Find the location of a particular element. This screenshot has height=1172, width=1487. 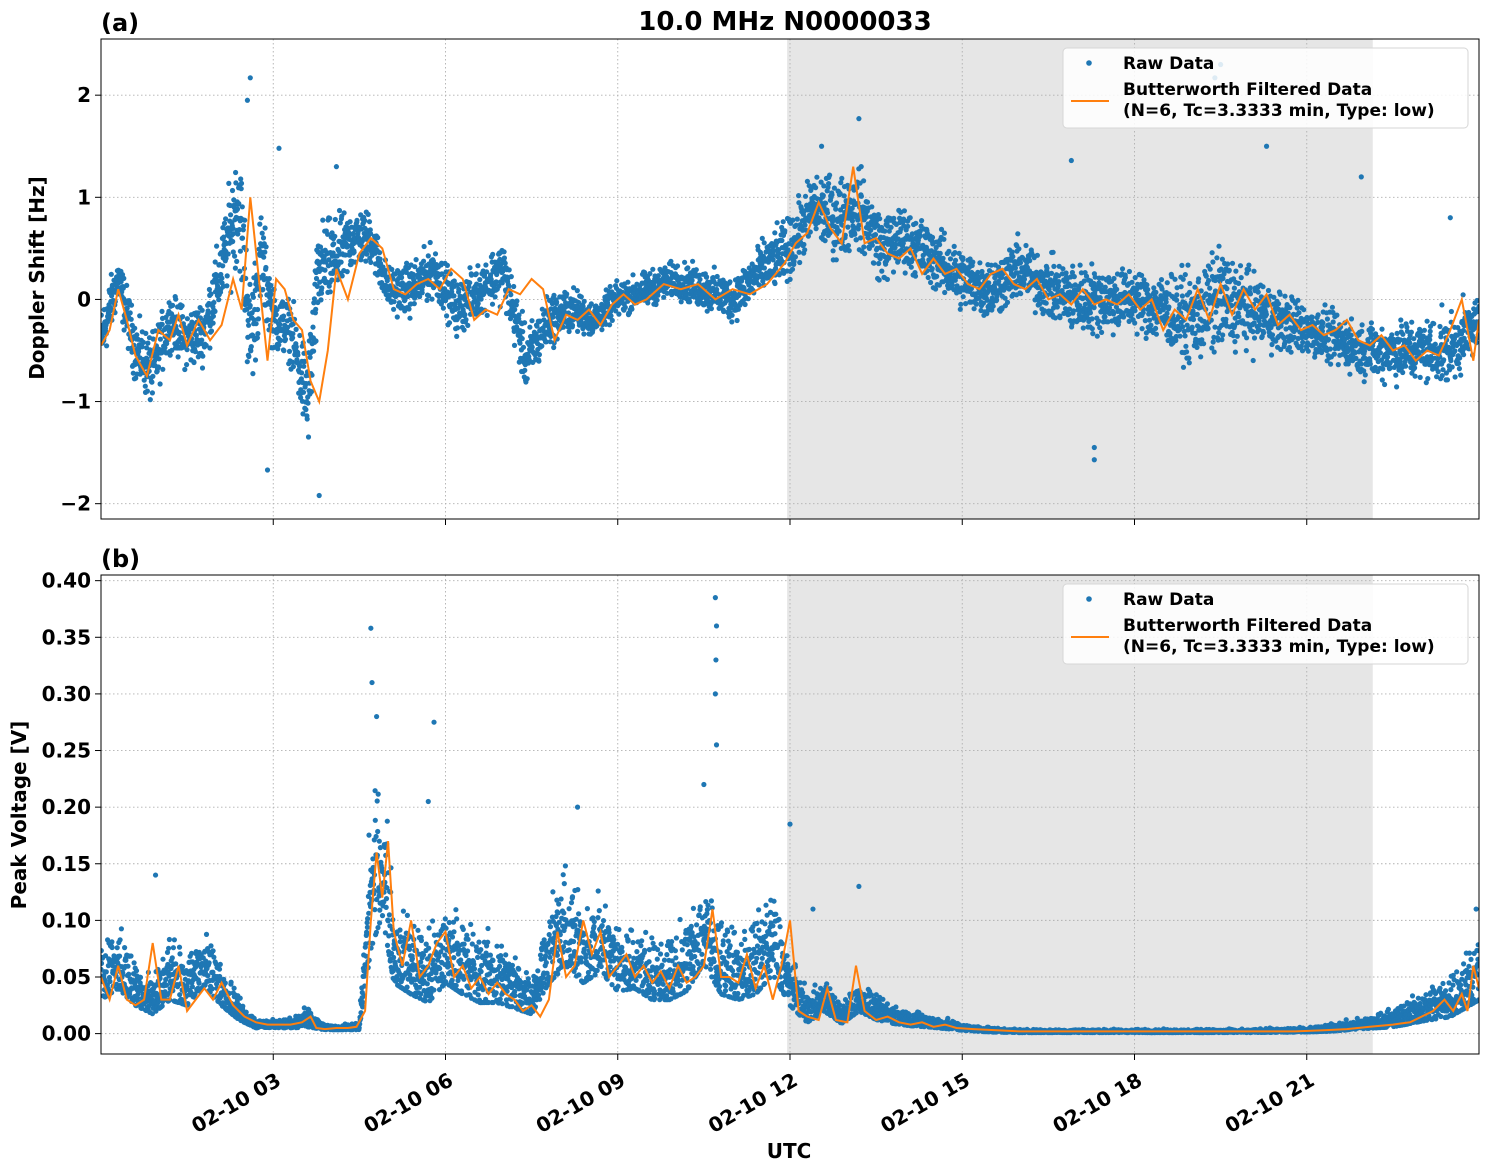

panel-a-ylabel: Doppler Shift [Hz] is located at coordinates (37, 278).